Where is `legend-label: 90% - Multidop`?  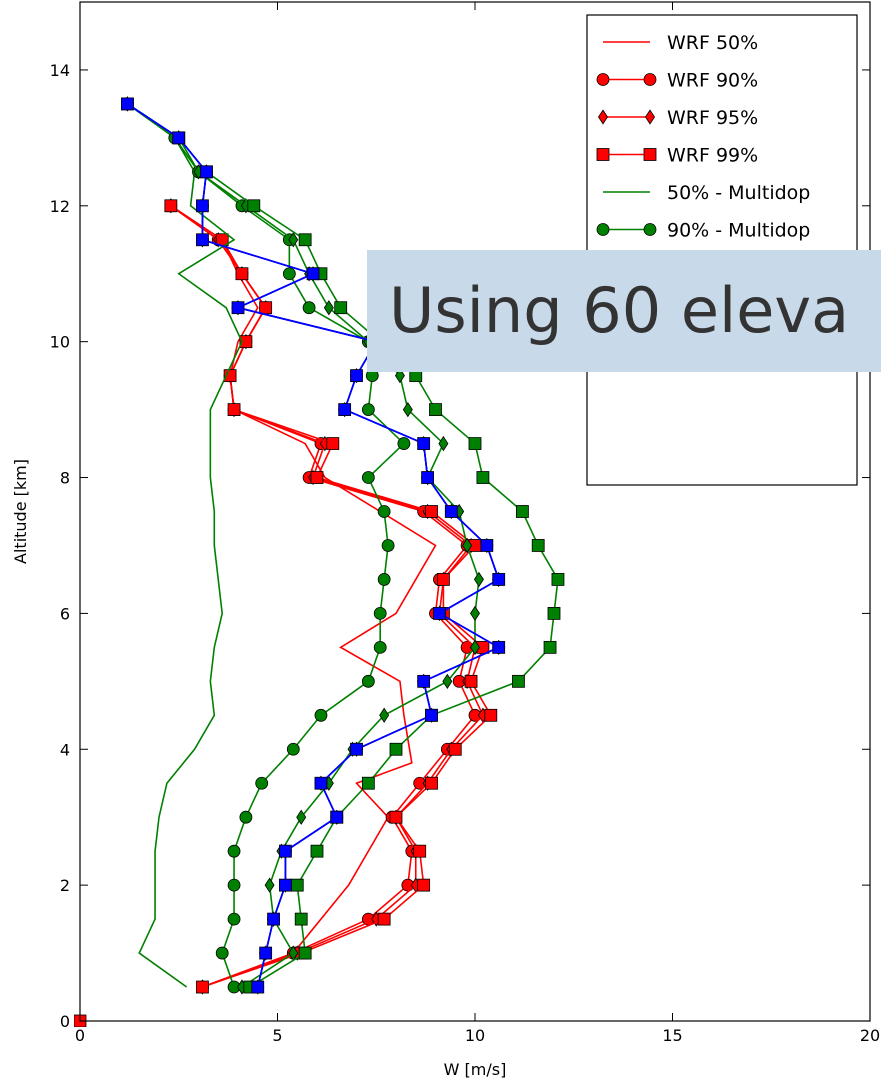 legend-label: 90% - Multidop is located at coordinates (738, 231).